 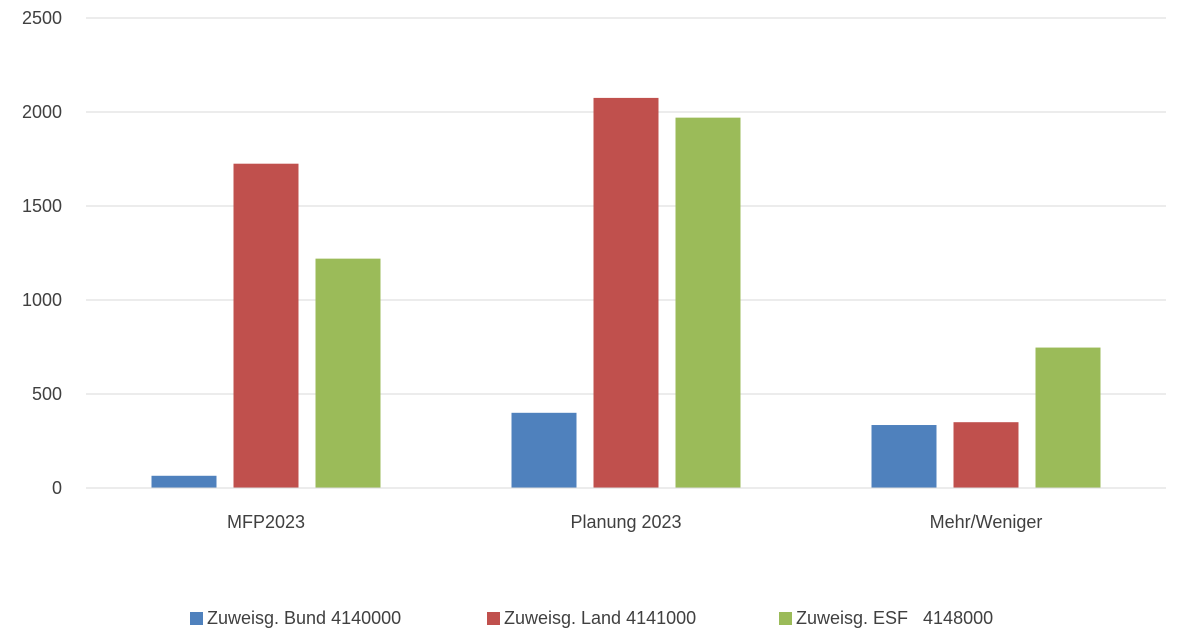 I want to click on y-tick-label: 500, so click(x=47, y=394).